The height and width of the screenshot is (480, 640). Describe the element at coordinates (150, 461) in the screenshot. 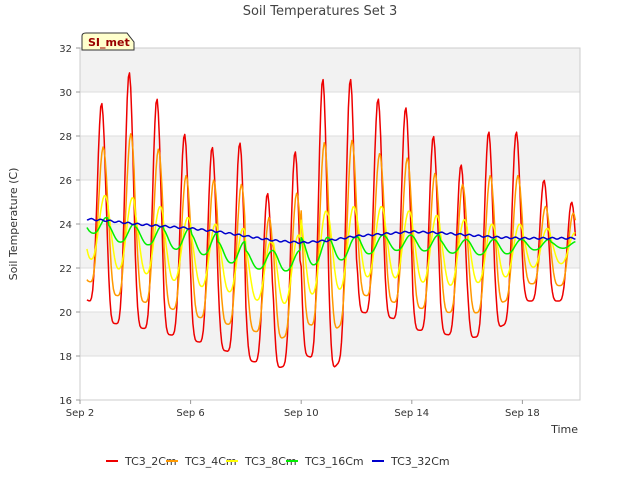

I see `legend-label: TC3_2Cm` at that location.